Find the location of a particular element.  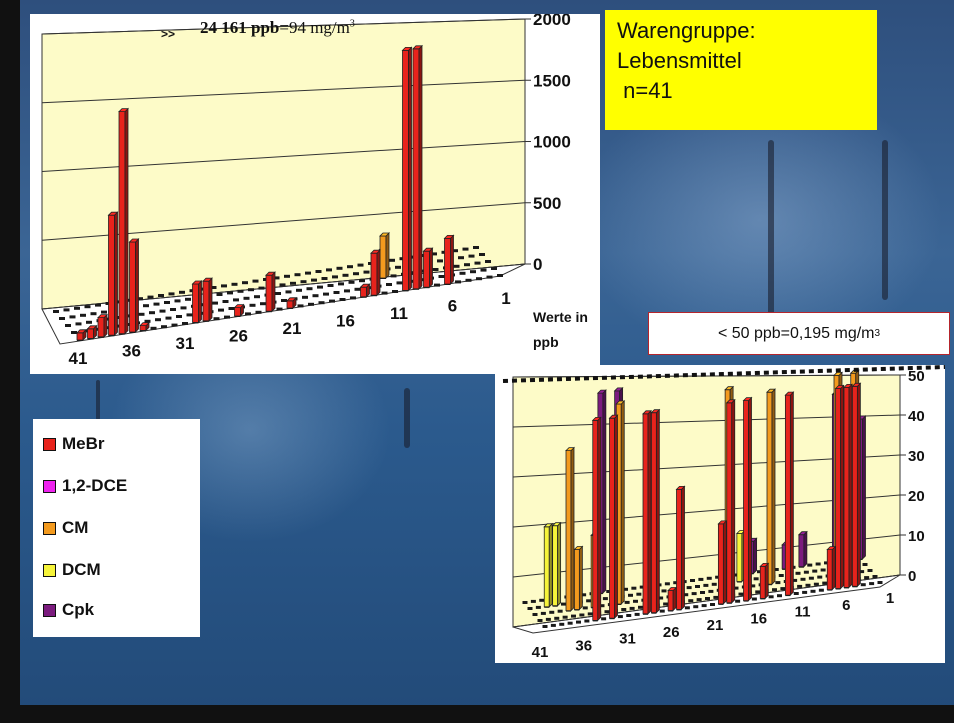

legend-label: DCM is located at coordinates (81, 569).